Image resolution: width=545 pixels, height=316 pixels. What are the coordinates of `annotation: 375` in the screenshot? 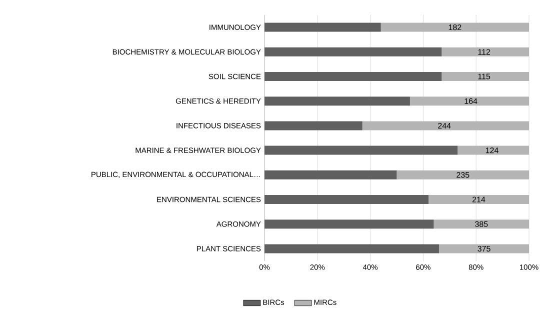 It's located at (484, 249).